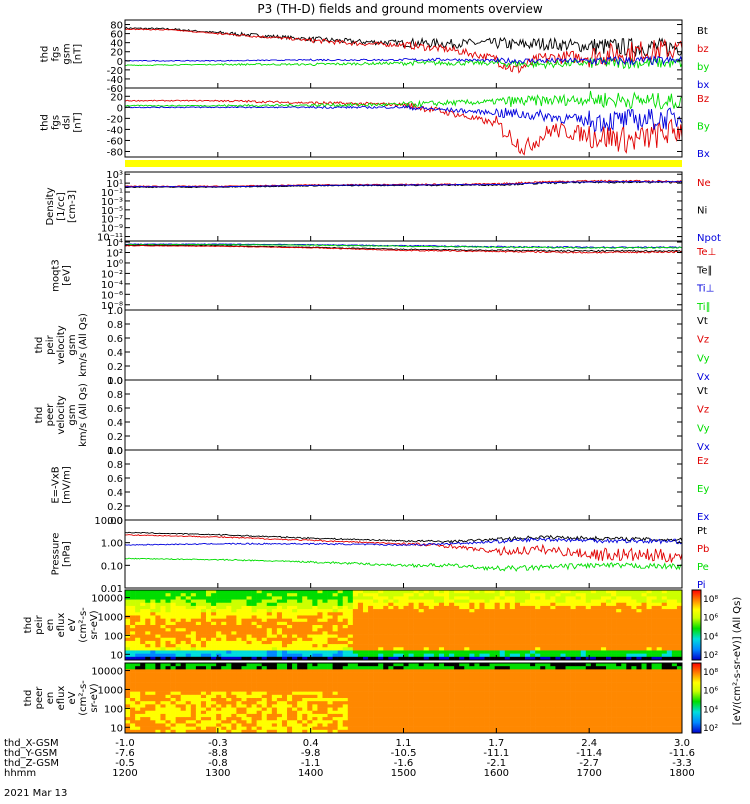 The image size is (750, 804). Describe the element at coordinates (703, 461) in the screenshot. I see `legend-Ez: Ez` at that location.